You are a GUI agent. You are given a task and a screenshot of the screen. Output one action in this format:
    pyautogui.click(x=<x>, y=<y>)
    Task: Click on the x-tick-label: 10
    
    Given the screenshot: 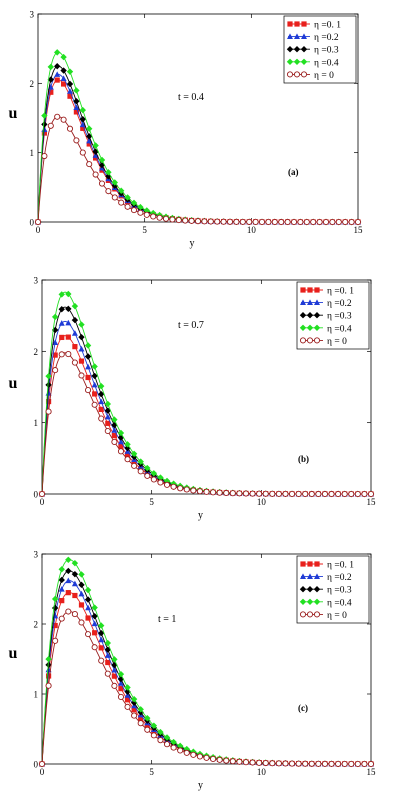 What is the action you would take?
    pyautogui.click(x=262, y=772)
    